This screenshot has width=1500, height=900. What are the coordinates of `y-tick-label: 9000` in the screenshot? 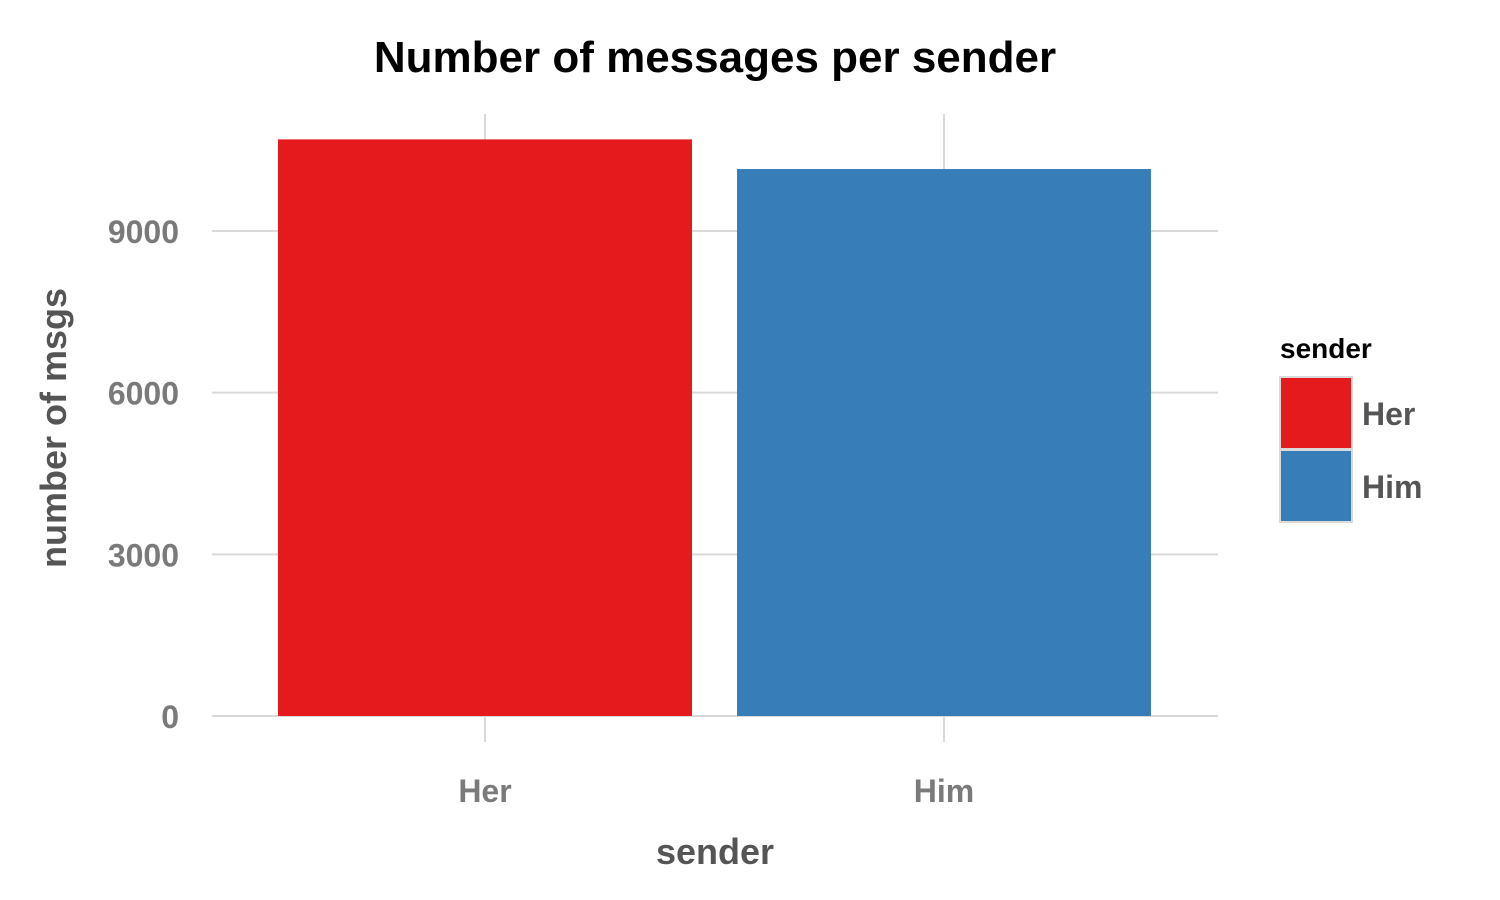 It's located at (143, 232).